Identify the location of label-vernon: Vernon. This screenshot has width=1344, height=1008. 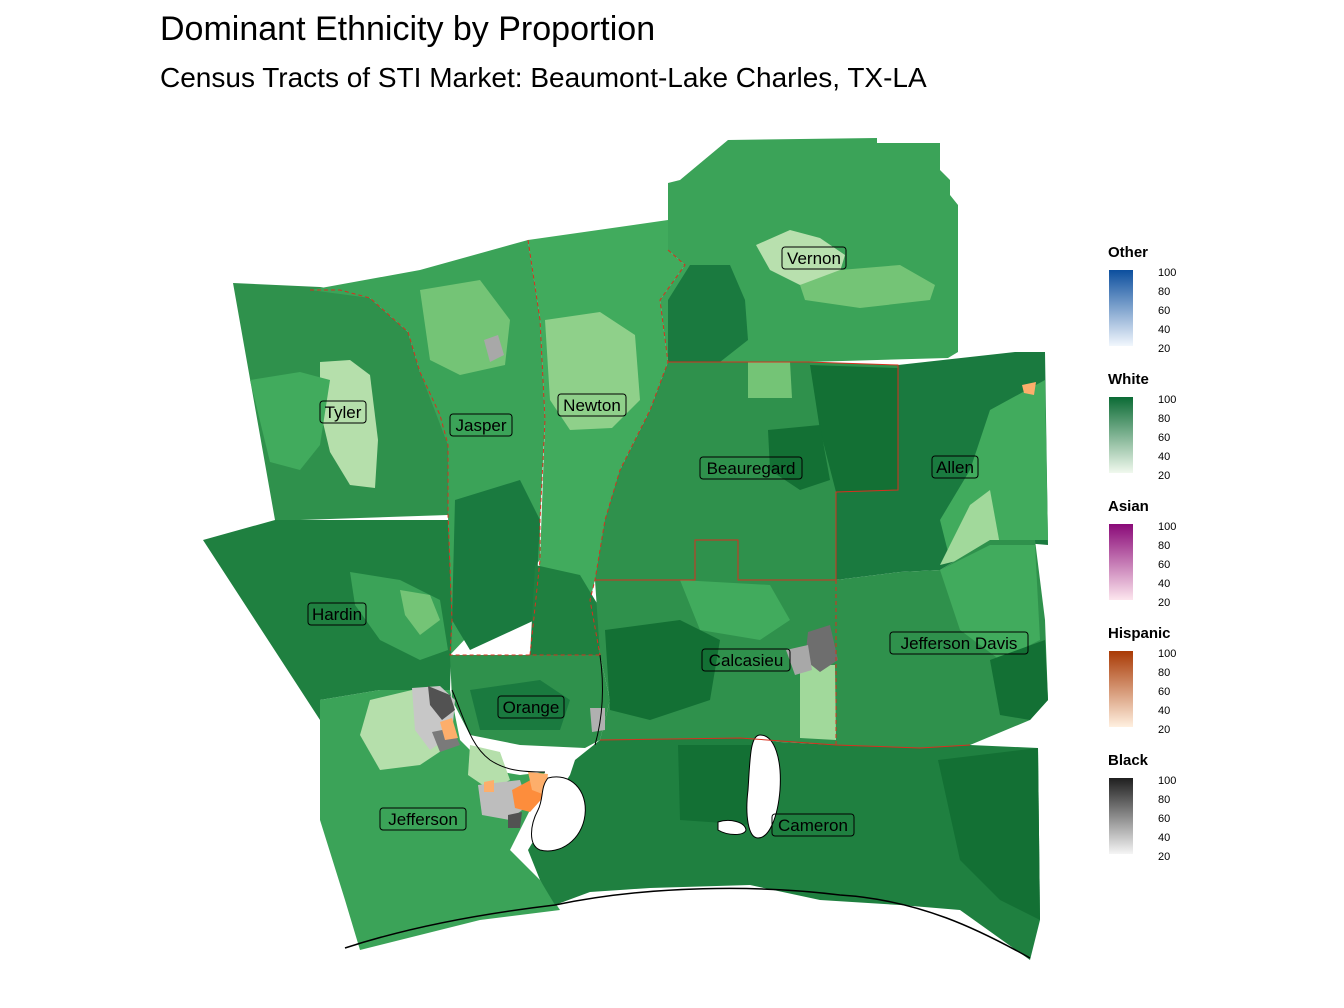
(814, 258).